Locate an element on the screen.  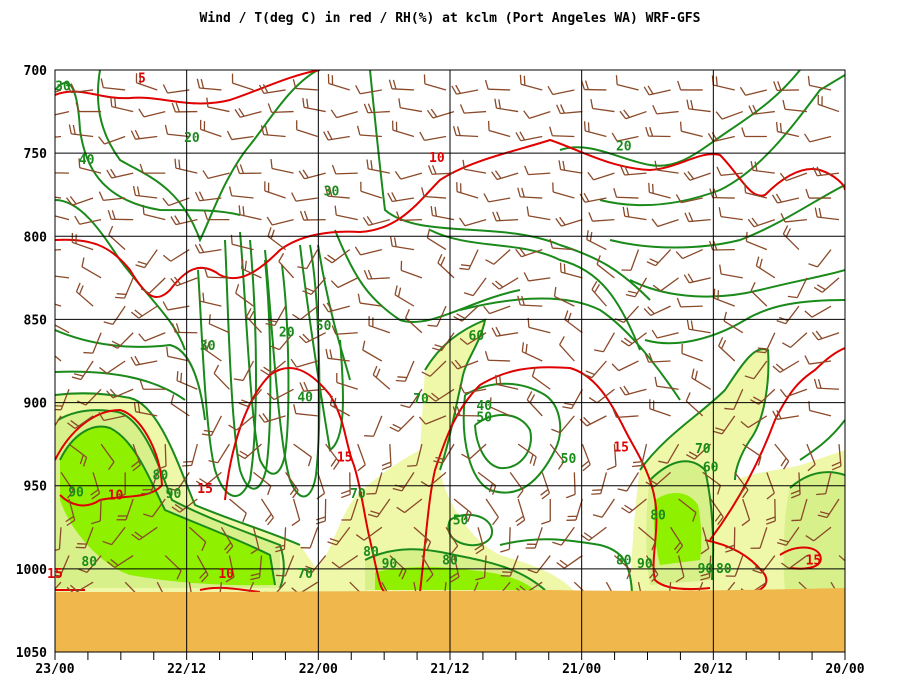
temperature-contour-line is located at coordinates (565, 479).